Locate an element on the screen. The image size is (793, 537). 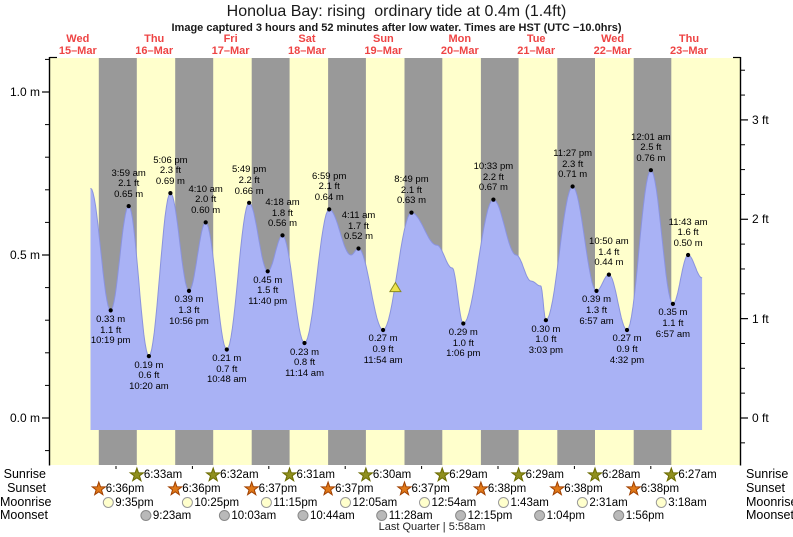
tide-low-annotation: 0.45 m 1.5 ft 11:40 pm is located at coordinates (268, 290).